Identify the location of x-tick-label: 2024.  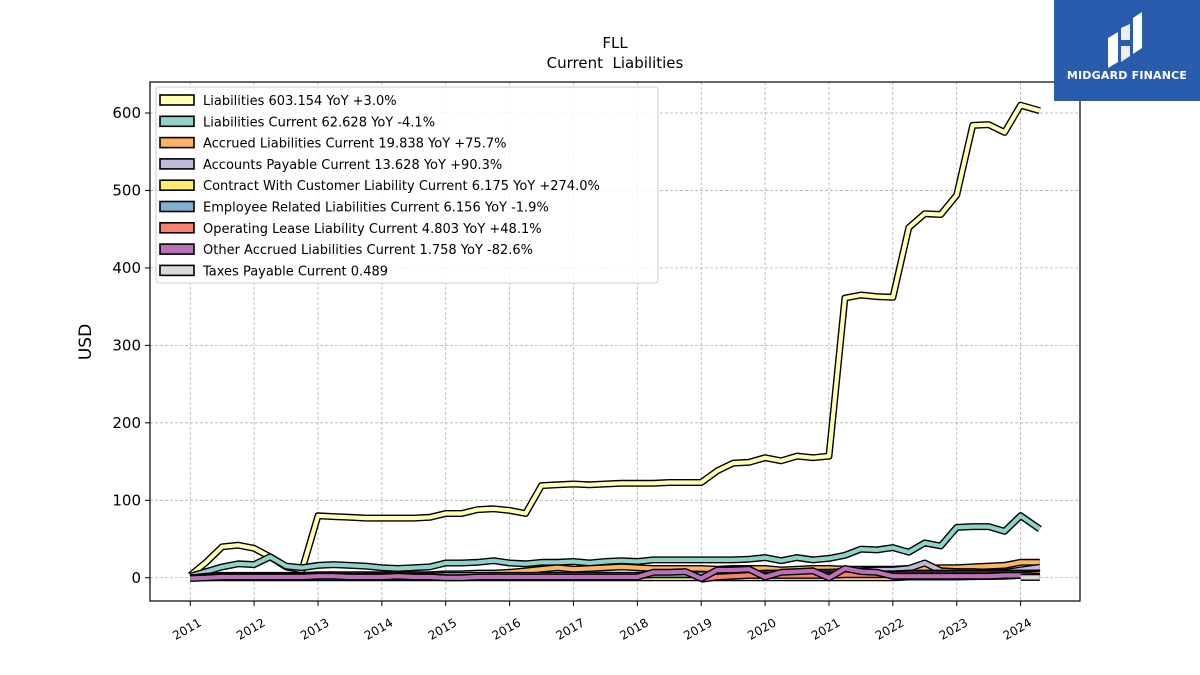
(1017, 628).